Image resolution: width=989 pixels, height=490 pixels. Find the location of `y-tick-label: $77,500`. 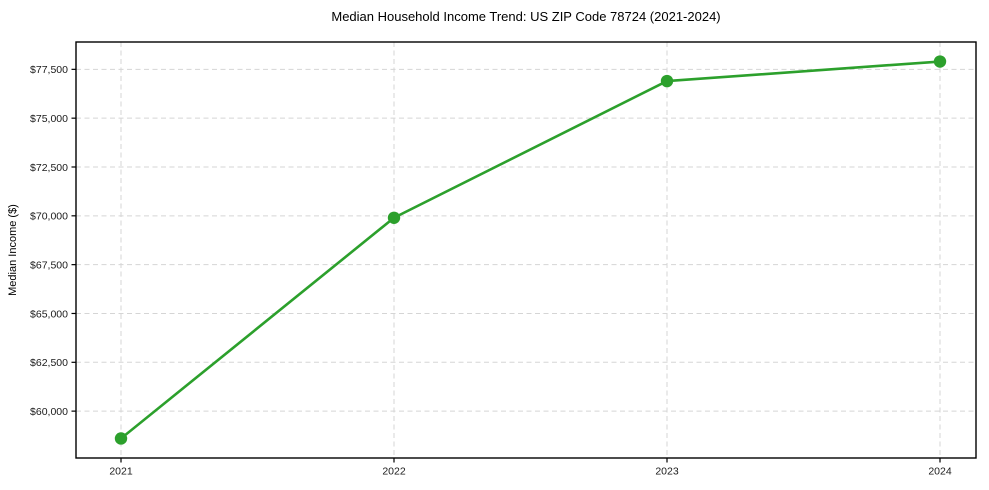

y-tick-label: $77,500 is located at coordinates (49, 70).